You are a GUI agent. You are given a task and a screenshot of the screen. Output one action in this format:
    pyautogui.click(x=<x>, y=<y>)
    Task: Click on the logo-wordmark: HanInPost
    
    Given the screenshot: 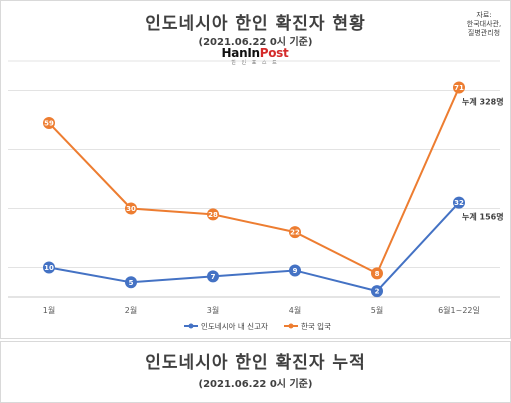 What is the action you would take?
    pyautogui.click(x=255, y=53)
    